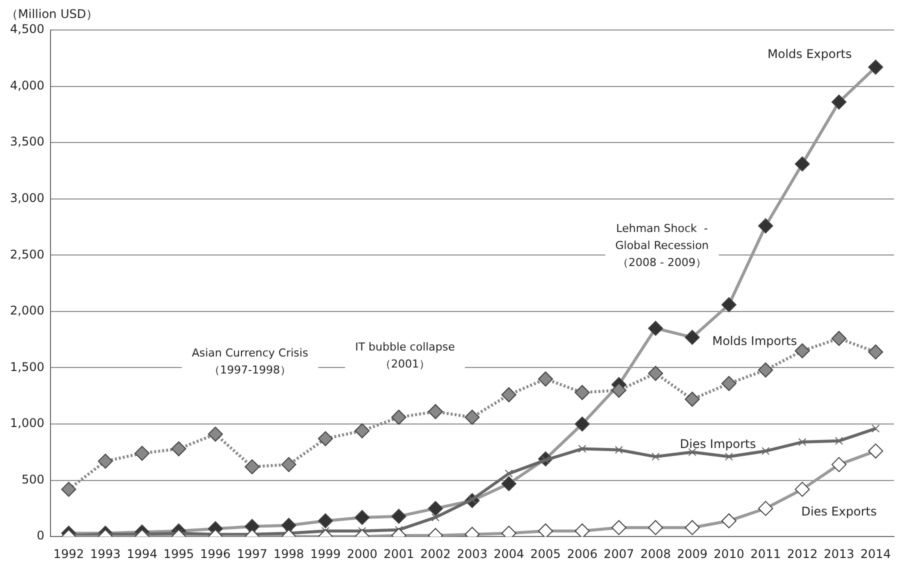 Image resolution: width=902 pixels, height=569 pixels. I want to click on x-tick-label: 2008, so click(655, 553).